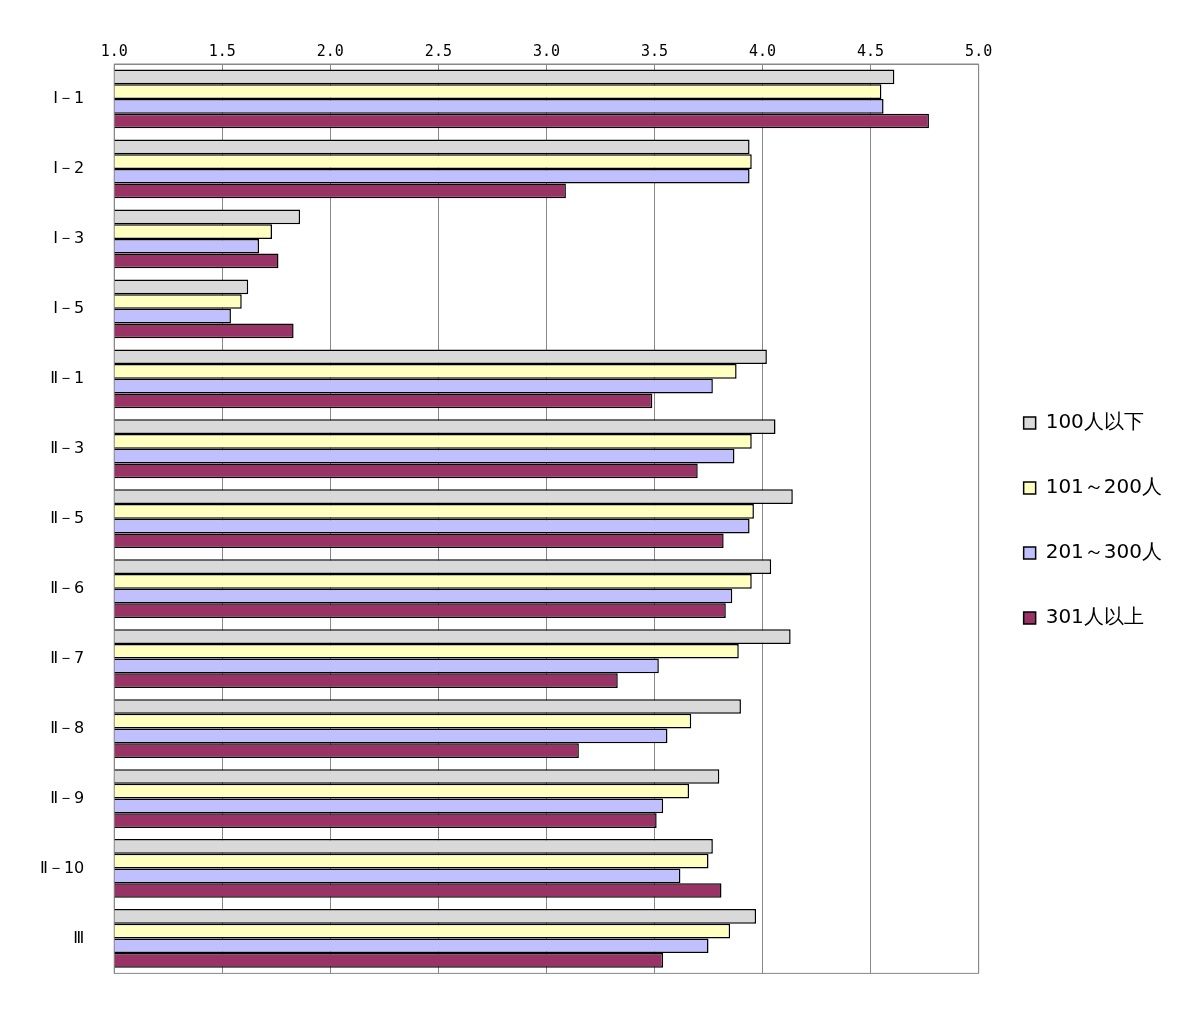  I want to click on y-tick-label: Ⅰ－5, so click(69, 307).